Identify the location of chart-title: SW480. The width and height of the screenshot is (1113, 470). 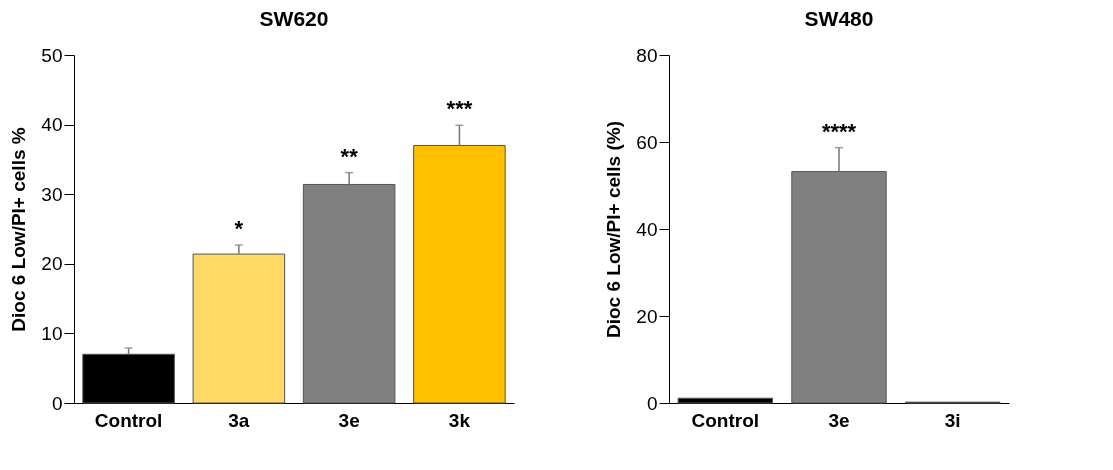
(839, 18).